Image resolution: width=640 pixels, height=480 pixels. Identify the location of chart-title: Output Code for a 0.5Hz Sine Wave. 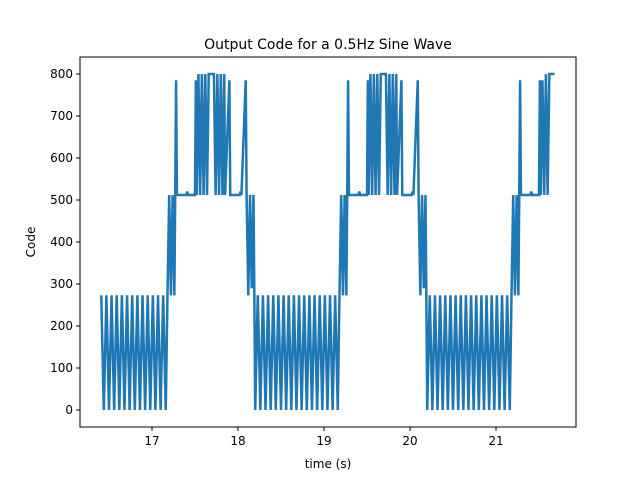
(328, 45).